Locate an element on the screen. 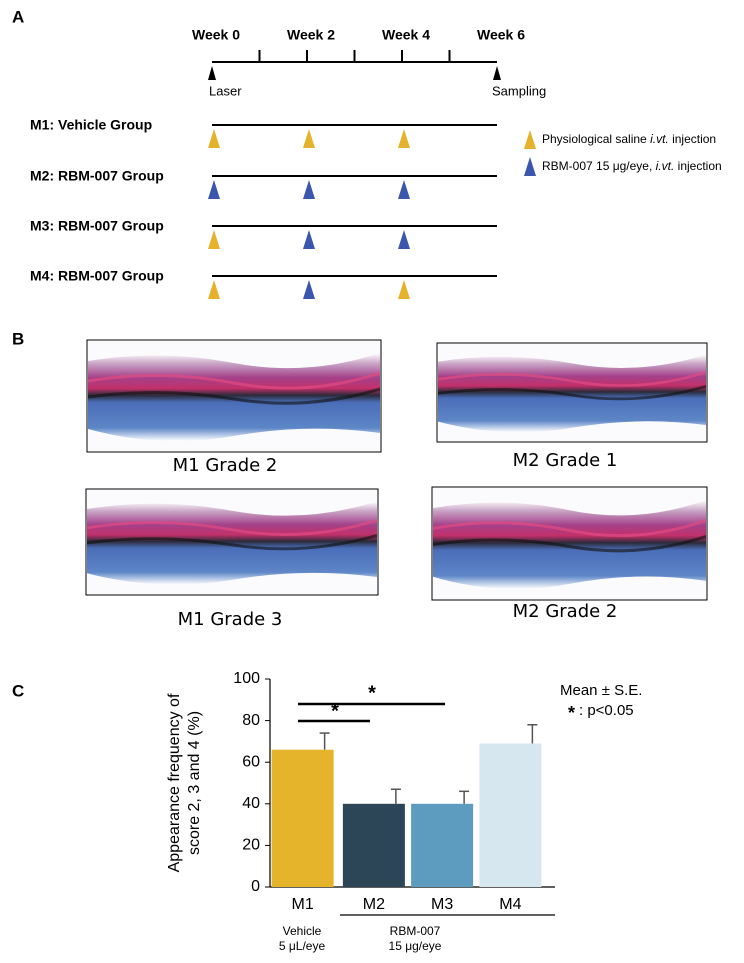  p-symbol: * is located at coordinates (571, 713).